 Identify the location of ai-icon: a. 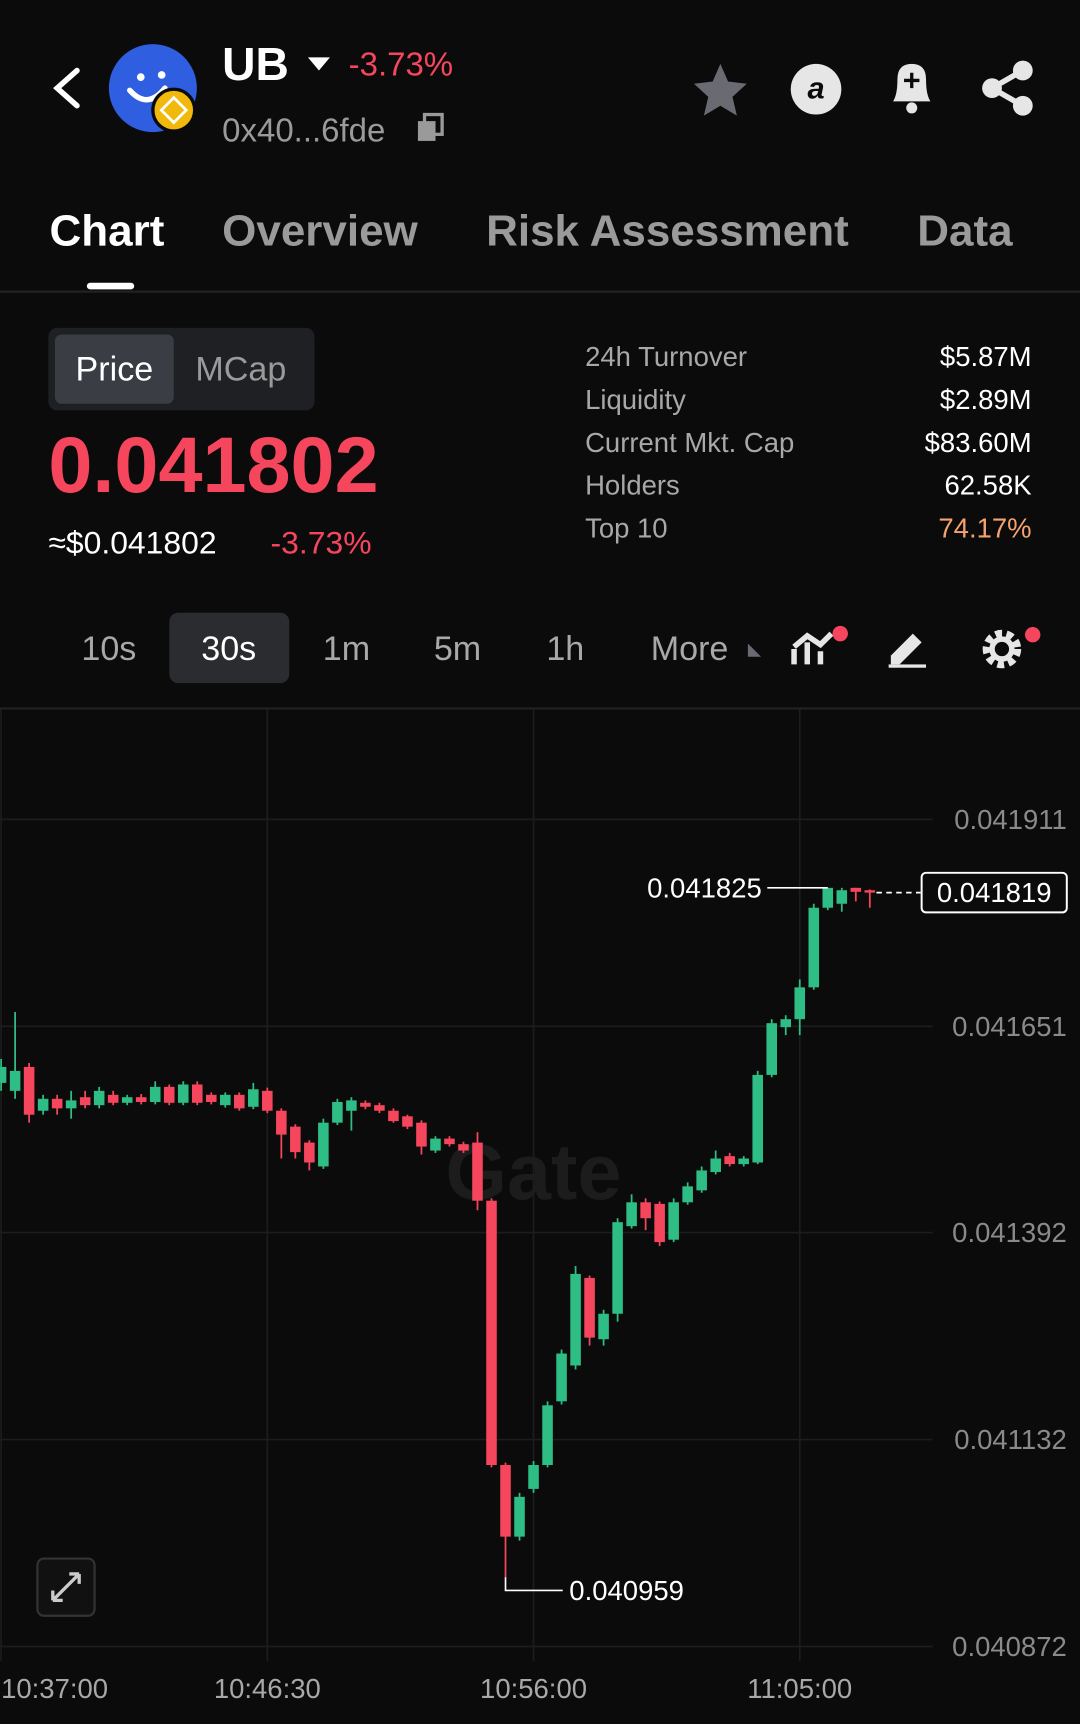
(816, 89).